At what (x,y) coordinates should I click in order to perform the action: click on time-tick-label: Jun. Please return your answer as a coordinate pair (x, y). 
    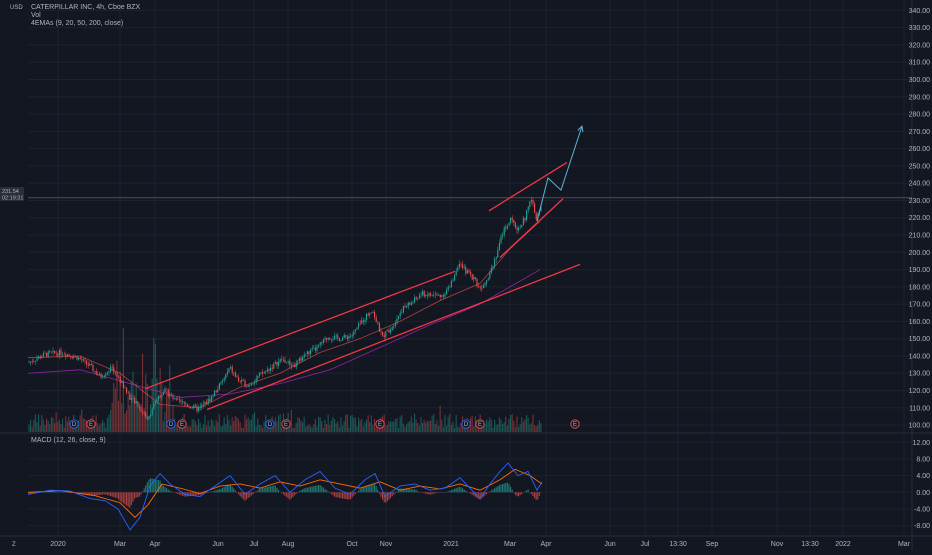
    Looking at the image, I should click on (217, 544).